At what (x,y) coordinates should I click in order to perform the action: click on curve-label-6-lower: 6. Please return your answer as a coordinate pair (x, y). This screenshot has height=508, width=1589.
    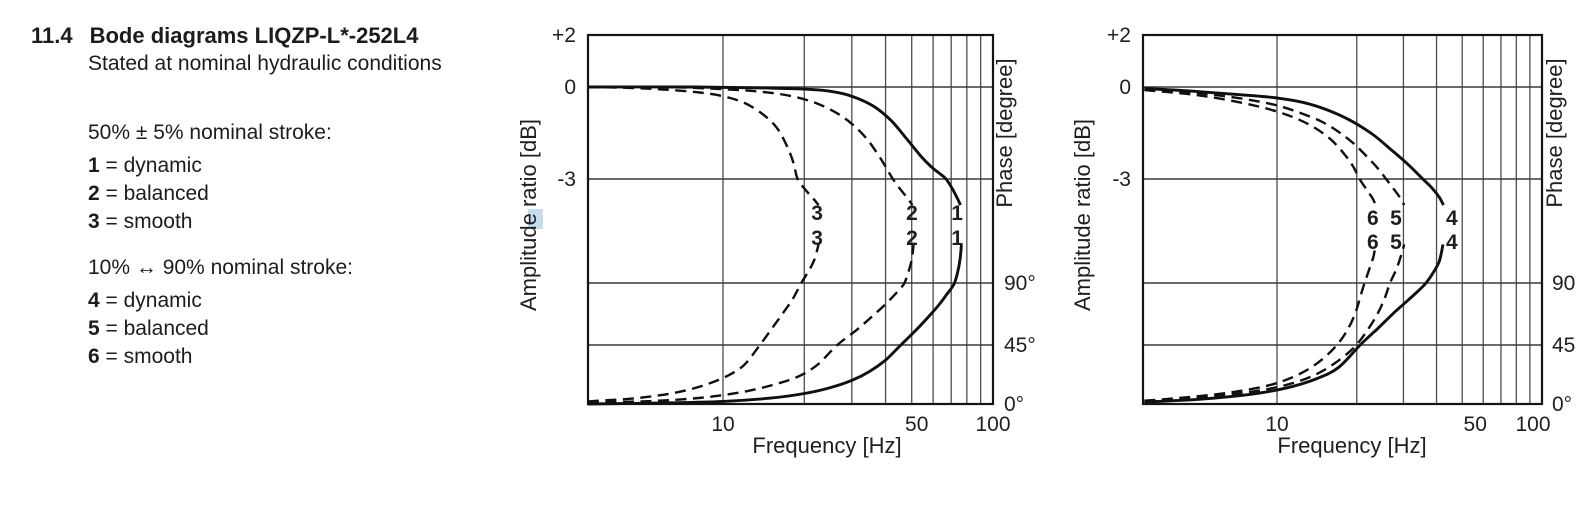
    Looking at the image, I should click on (1373, 242).